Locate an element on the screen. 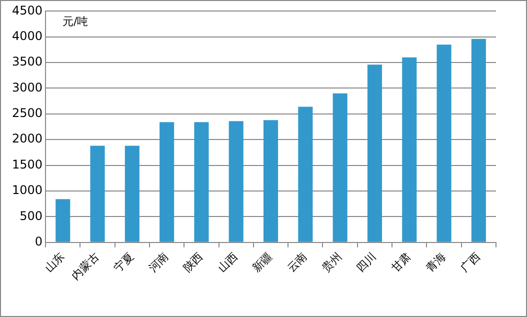 This screenshot has width=527, height=317. x-tick-label: 河南 is located at coordinates (158, 262).